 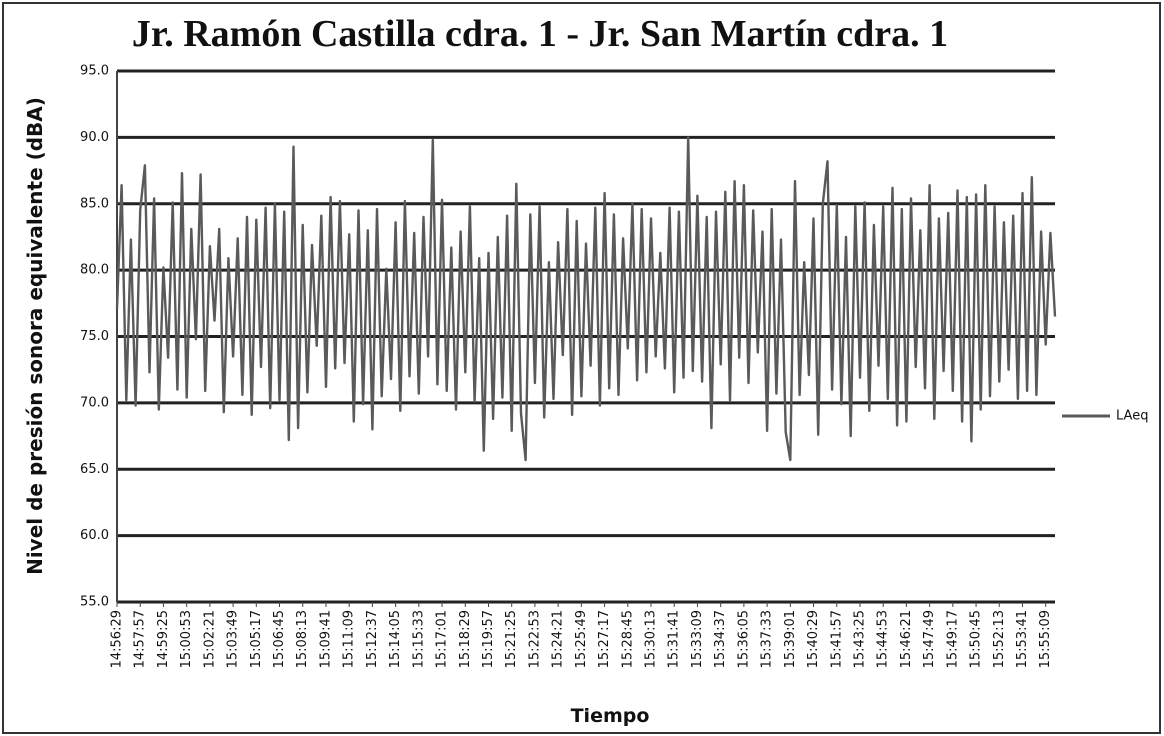 What do you see at coordinates (859, 639) in the screenshot?
I see `x-tick-label: 15:43:25` at bounding box center [859, 639].